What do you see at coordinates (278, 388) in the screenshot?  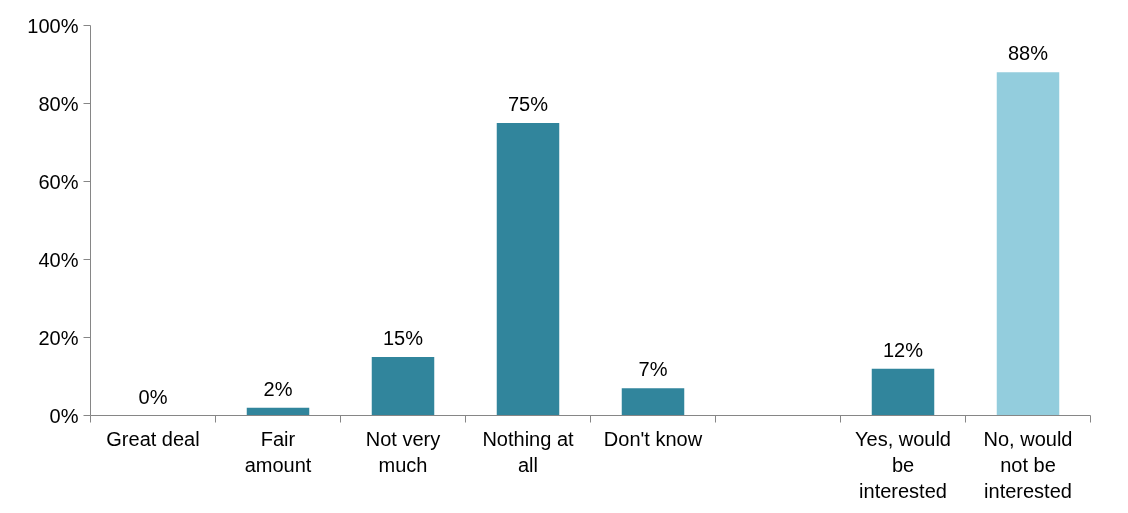 I see `data-label: 2%` at bounding box center [278, 388].